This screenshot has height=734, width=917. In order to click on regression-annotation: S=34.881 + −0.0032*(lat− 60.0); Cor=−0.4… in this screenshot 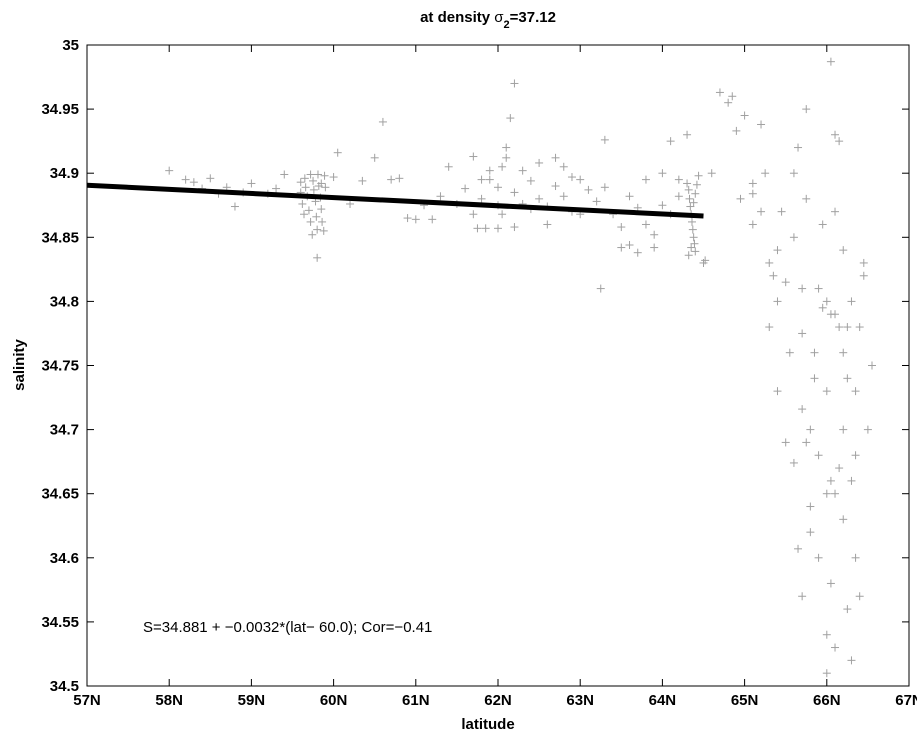, I will do `click(287, 627)`.